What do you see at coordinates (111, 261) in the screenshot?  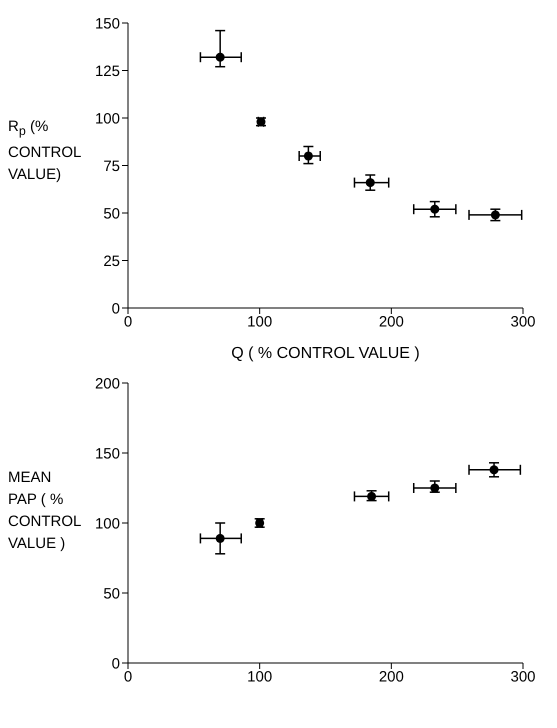 I see `y-tick-label: 25` at bounding box center [111, 261].